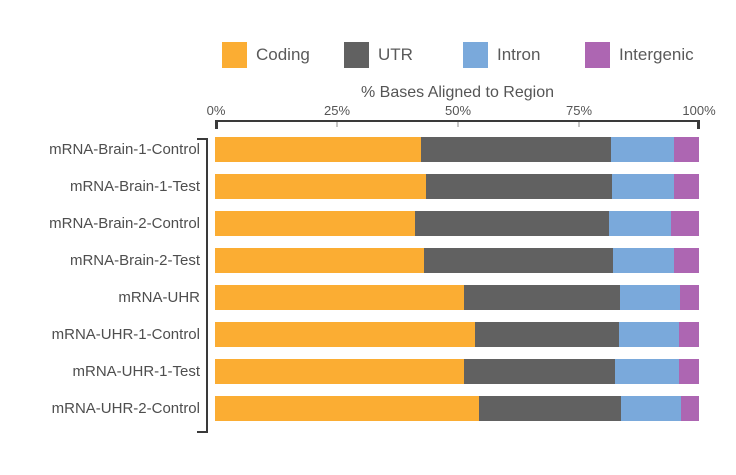  I want to click on legend-item-utr: UTR, so click(378, 54).